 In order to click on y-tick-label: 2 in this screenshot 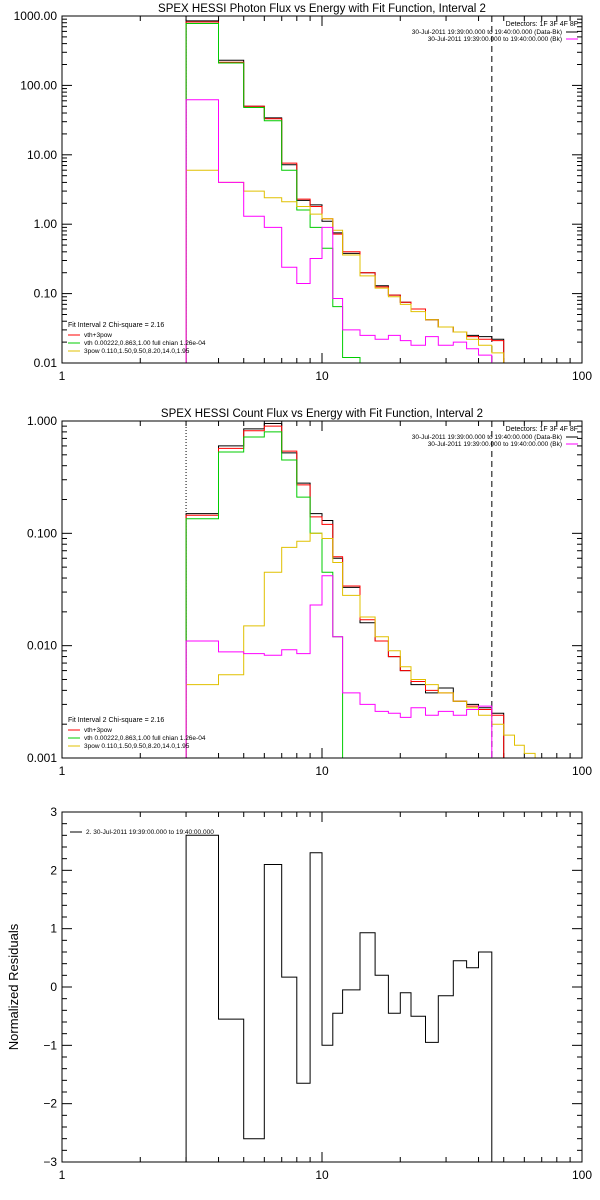, I will do `click(53, 870)`.